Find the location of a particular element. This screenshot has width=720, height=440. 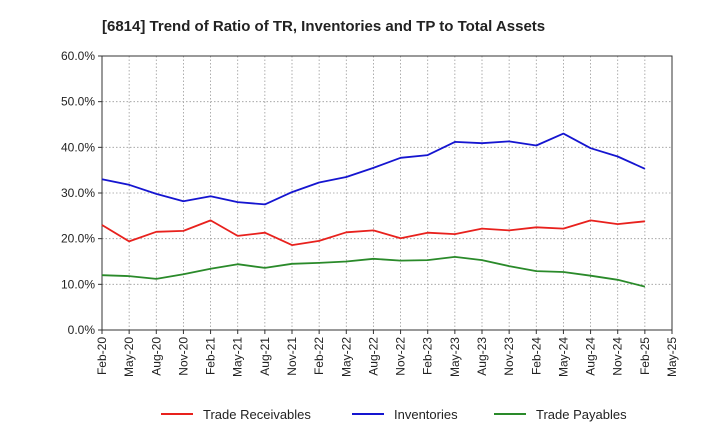

series-line-inventories is located at coordinates (373, 169).